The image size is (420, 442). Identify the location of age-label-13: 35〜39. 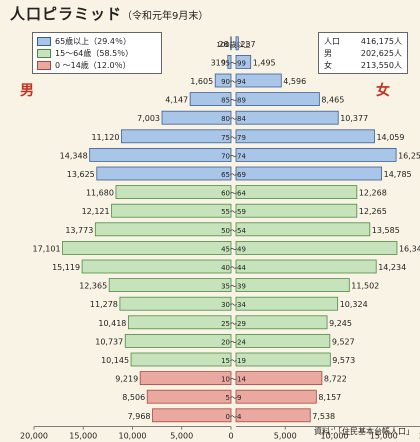
(233, 287).